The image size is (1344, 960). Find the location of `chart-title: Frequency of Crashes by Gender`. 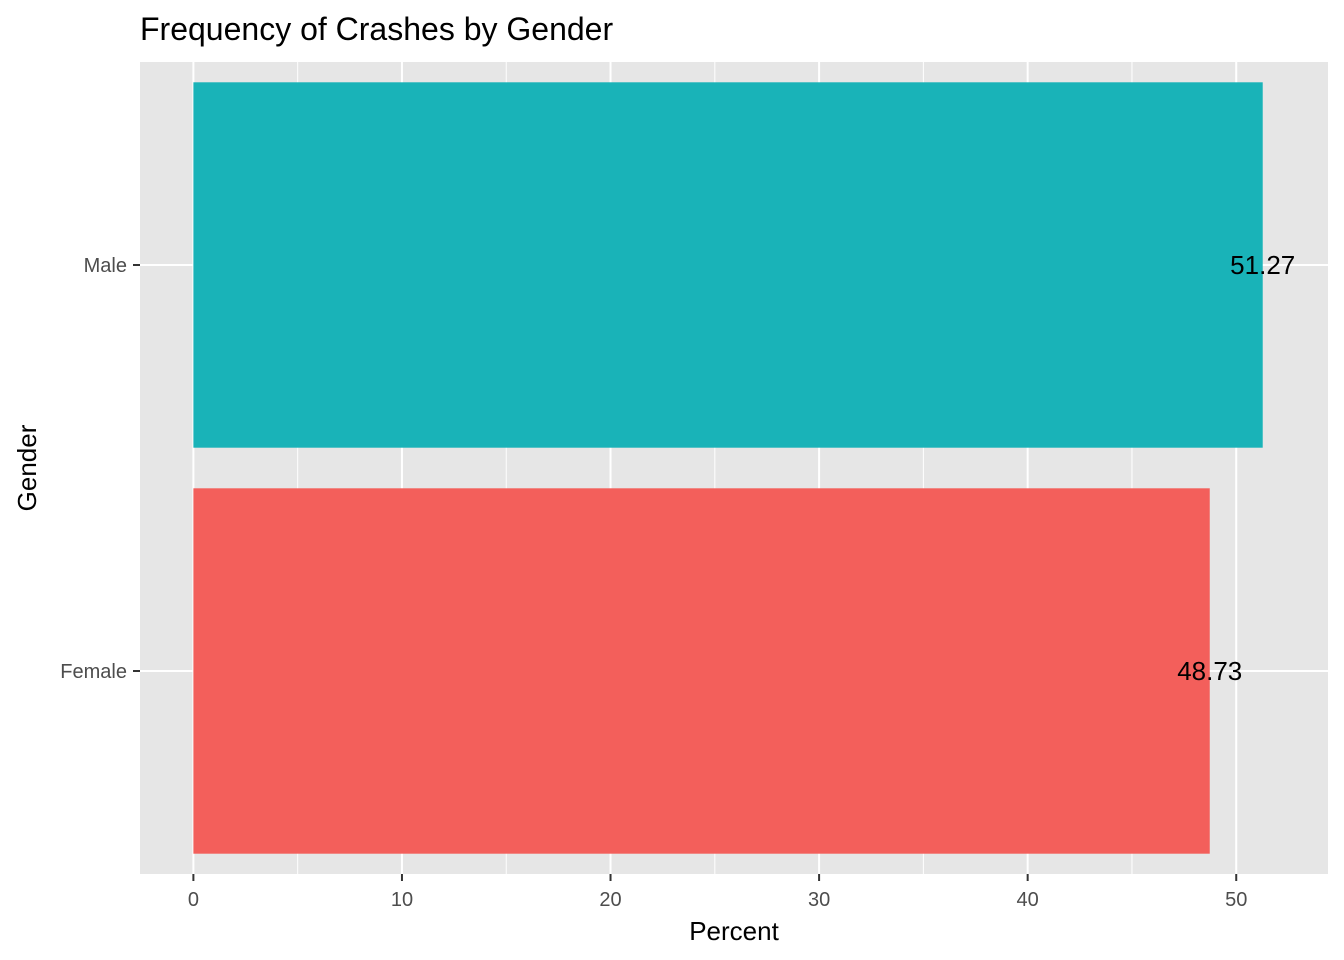

chart-title: Frequency of Crashes by Gender is located at coordinates (376, 29).